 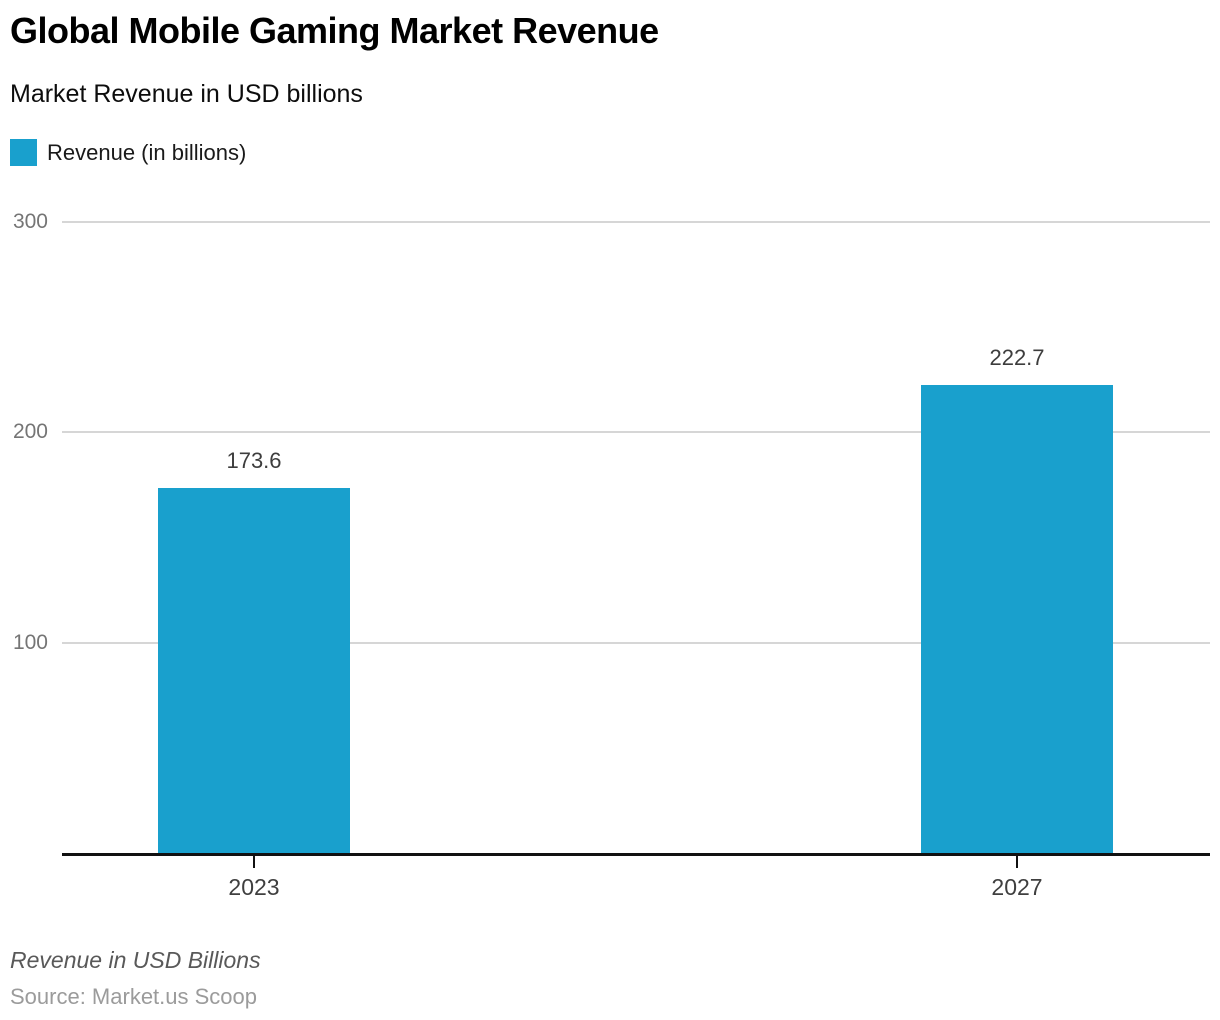 What do you see at coordinates (254, 671) in the screenshot?
I see `bar-2023` at bounding box center [254, 671].